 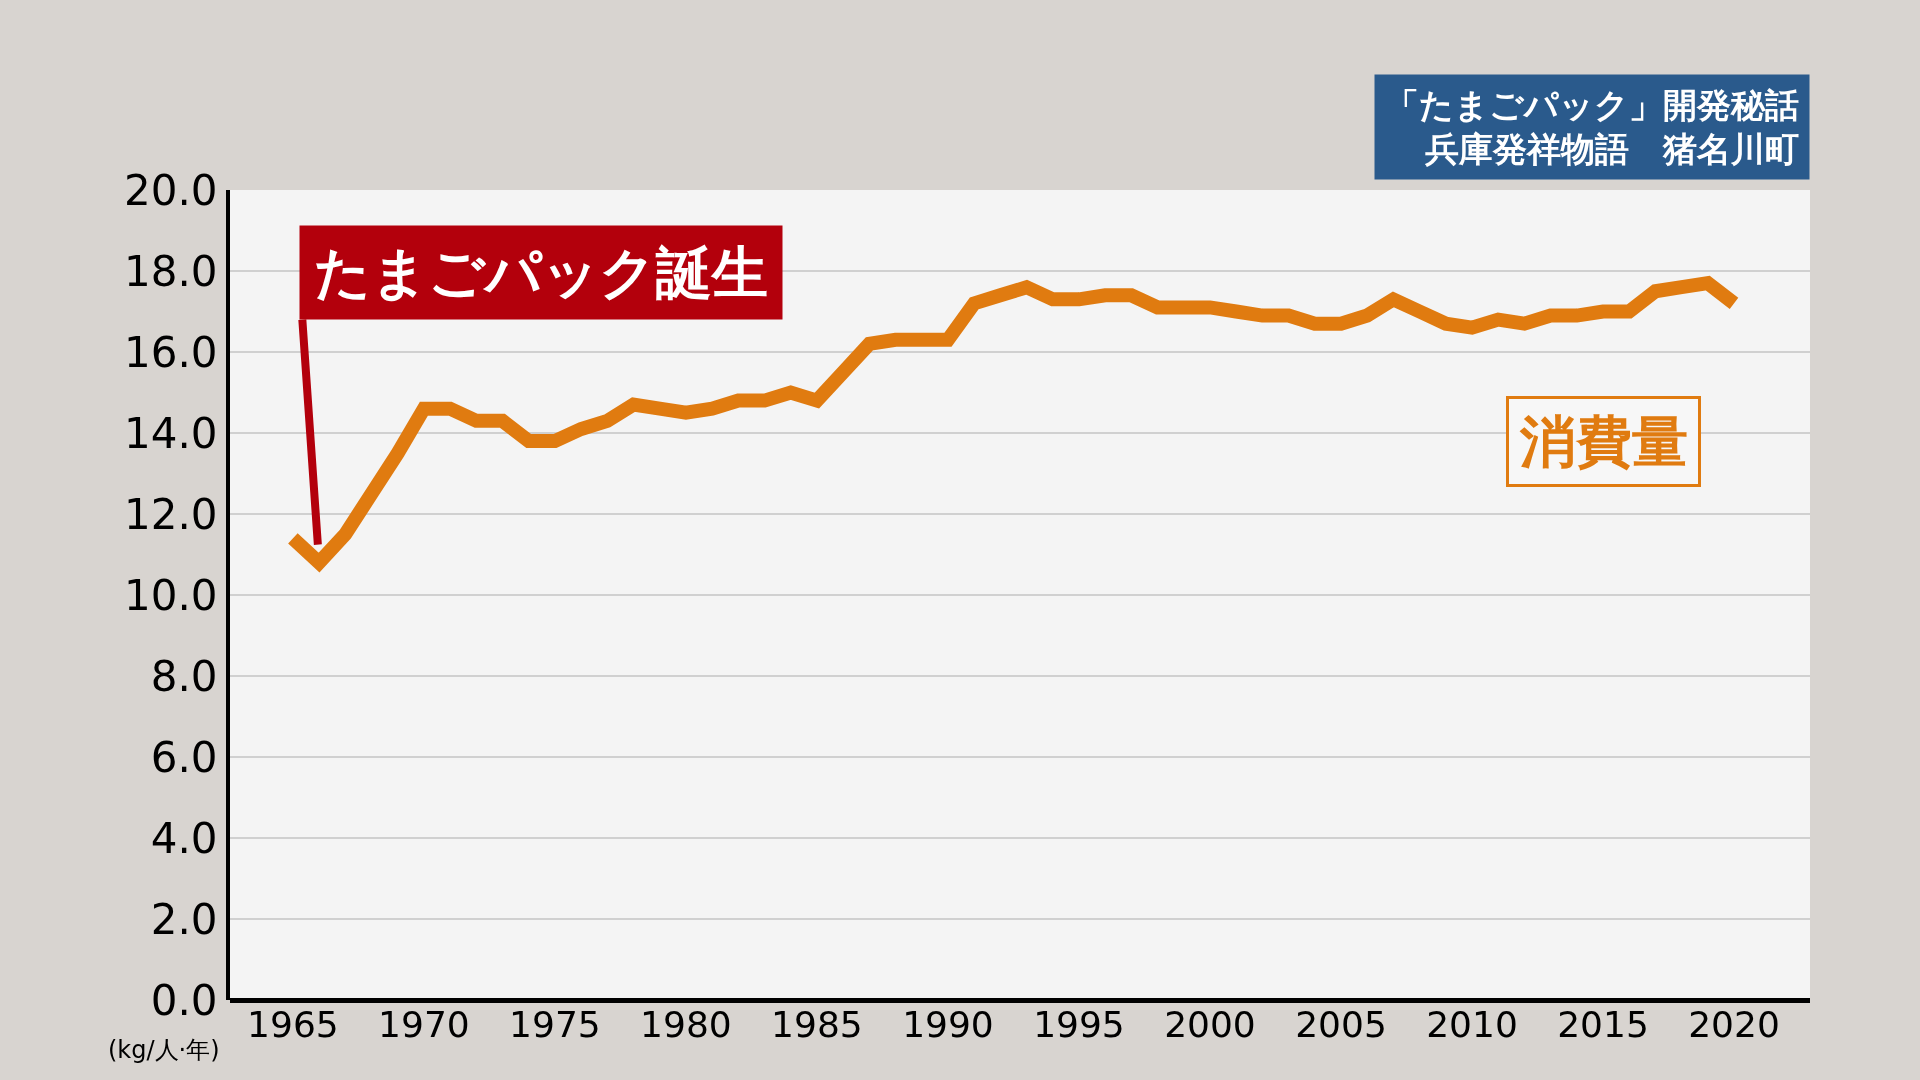 What do you see at coordinates (541, 272) in the screenshot?
I see `annotation: たまごパック誕生` at bounding box center [541, 272].